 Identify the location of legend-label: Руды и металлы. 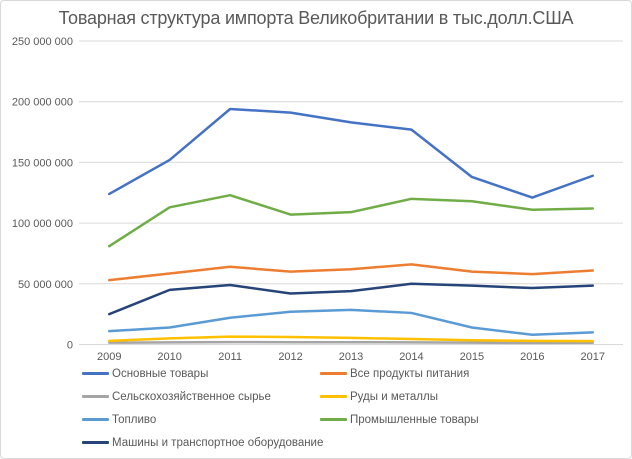
(394, 396).